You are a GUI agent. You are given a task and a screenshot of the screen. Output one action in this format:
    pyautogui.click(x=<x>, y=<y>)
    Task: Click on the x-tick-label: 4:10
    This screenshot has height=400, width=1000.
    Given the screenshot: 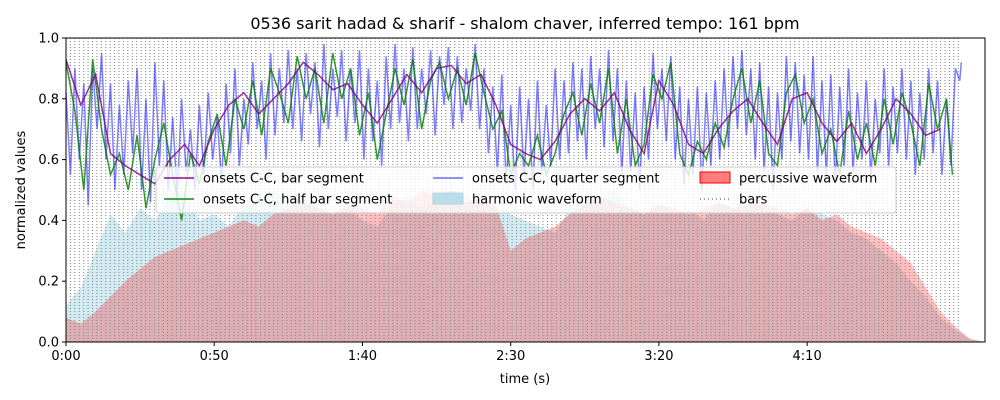 What is the action you would take?
    pyautogui.click(x=807, y=356)
    